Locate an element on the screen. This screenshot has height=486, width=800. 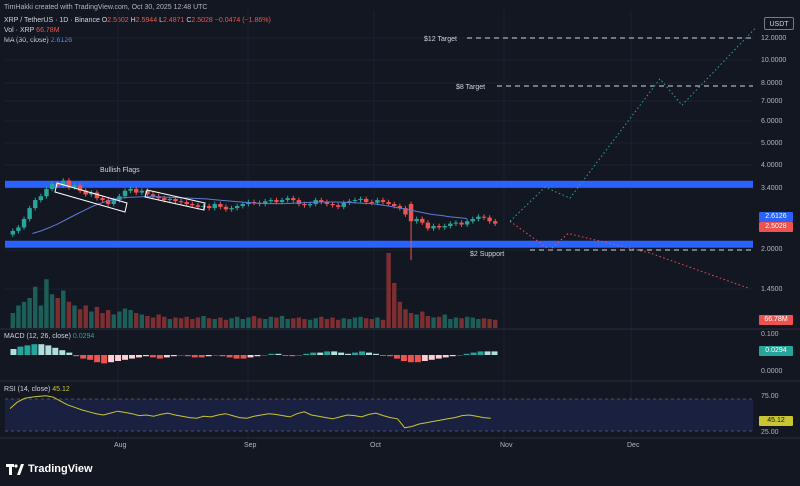
macd-tick-top: 0.100 is located at coordinates (770, 334).